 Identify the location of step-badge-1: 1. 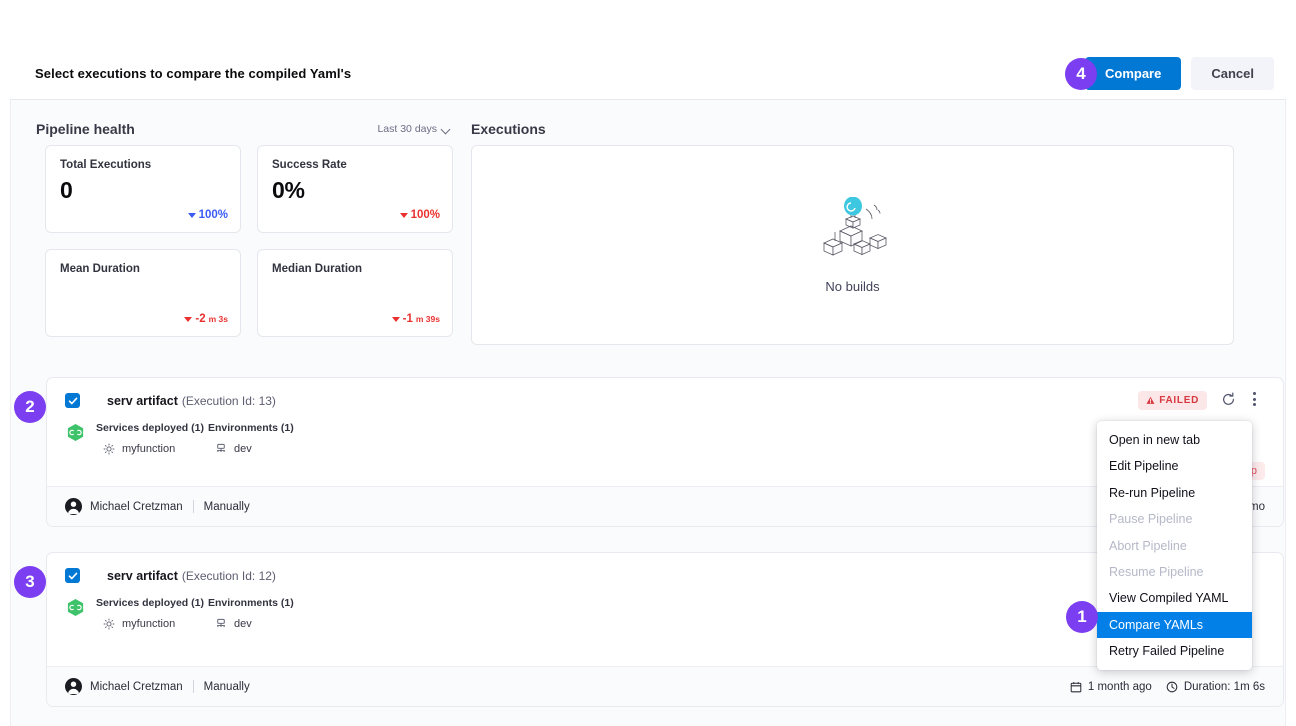
(1082, 617).